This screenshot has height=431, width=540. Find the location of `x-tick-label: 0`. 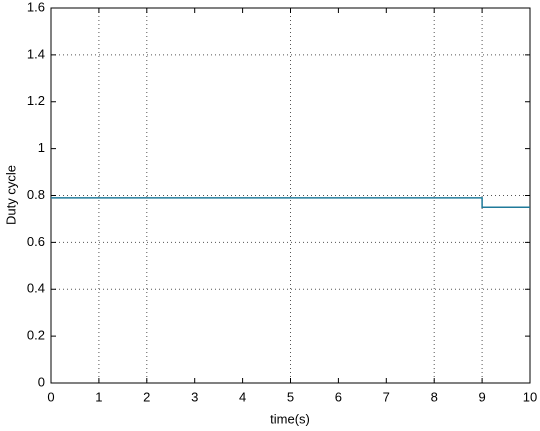

x-tick-label: 0 is located at coordinates (50, 396).